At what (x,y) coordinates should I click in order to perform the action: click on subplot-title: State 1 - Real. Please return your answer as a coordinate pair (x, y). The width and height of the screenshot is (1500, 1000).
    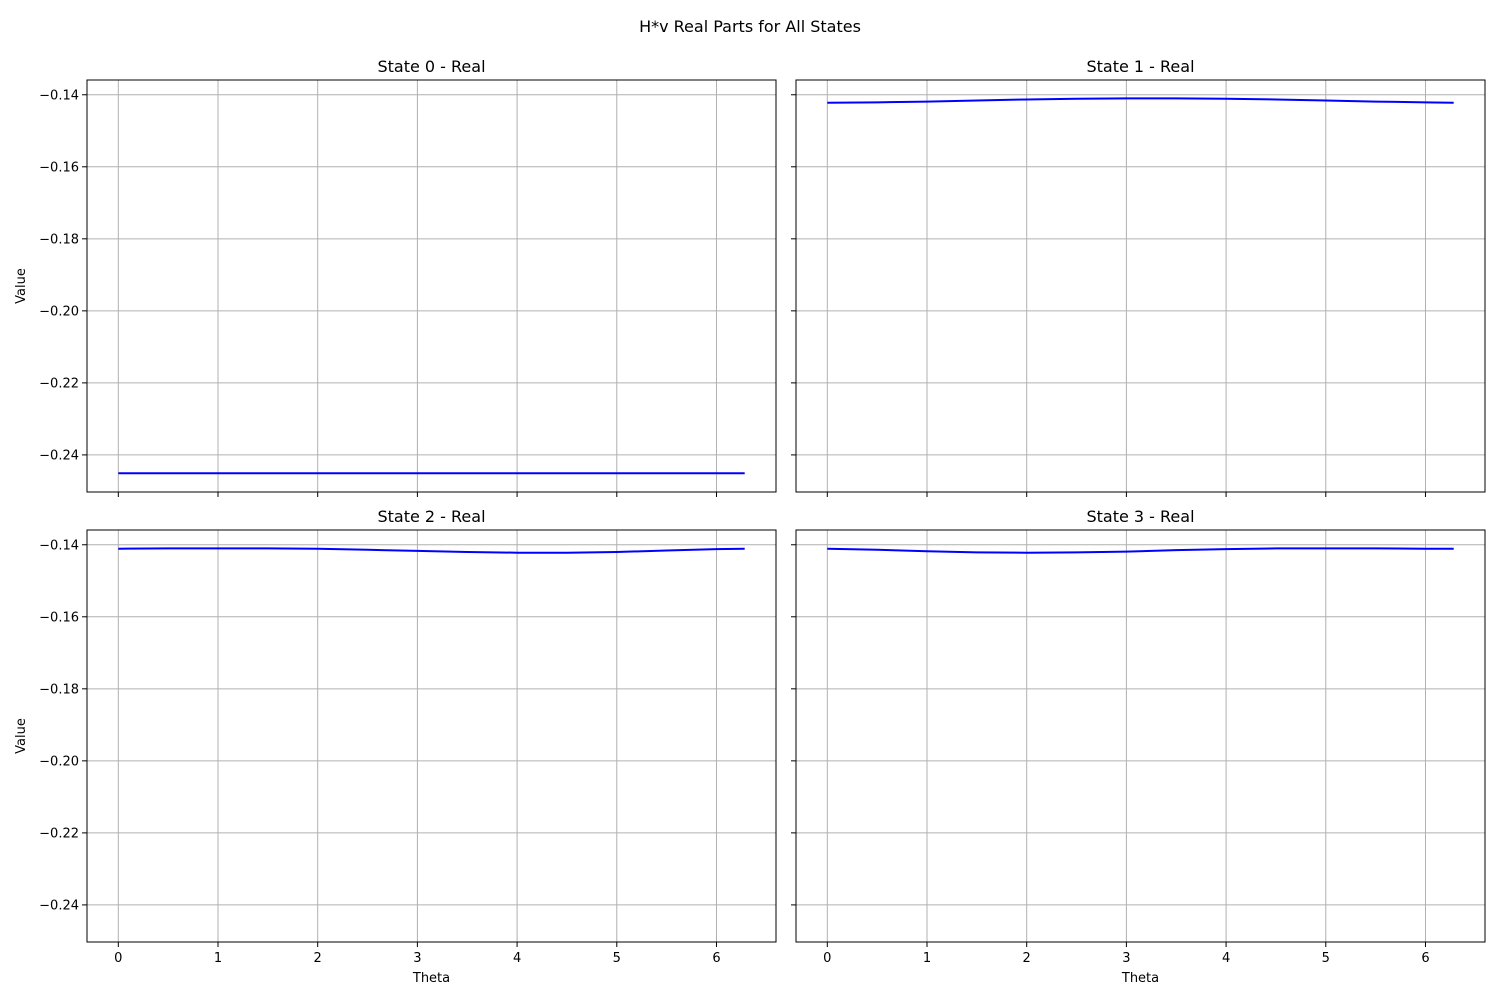
    Looking at the image, I should click on (1140, 66).